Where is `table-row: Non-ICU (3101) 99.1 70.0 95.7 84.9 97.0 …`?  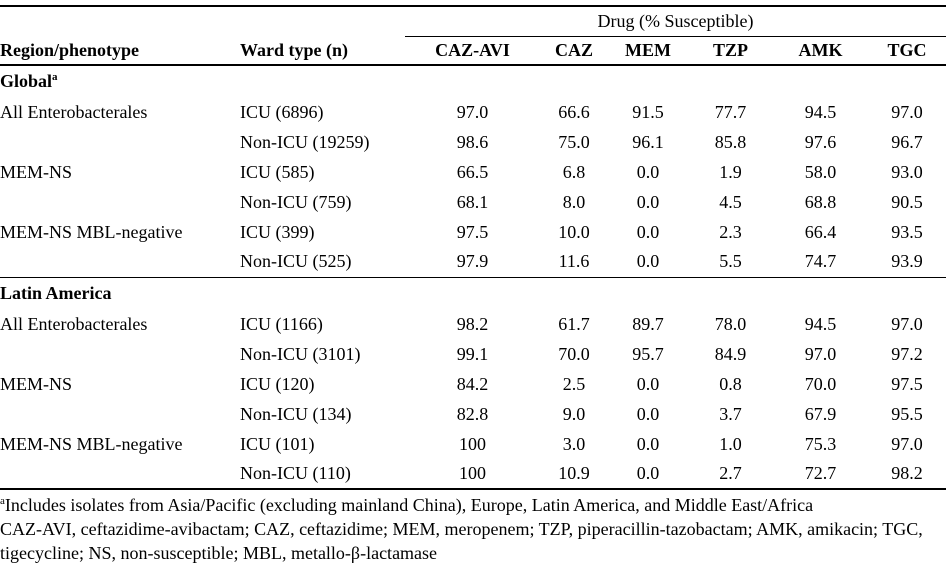 table-row: Non-ICU (3101) 99.1 70.0 95.7 84.9 97.0 … is located at coordinates (473, 354).